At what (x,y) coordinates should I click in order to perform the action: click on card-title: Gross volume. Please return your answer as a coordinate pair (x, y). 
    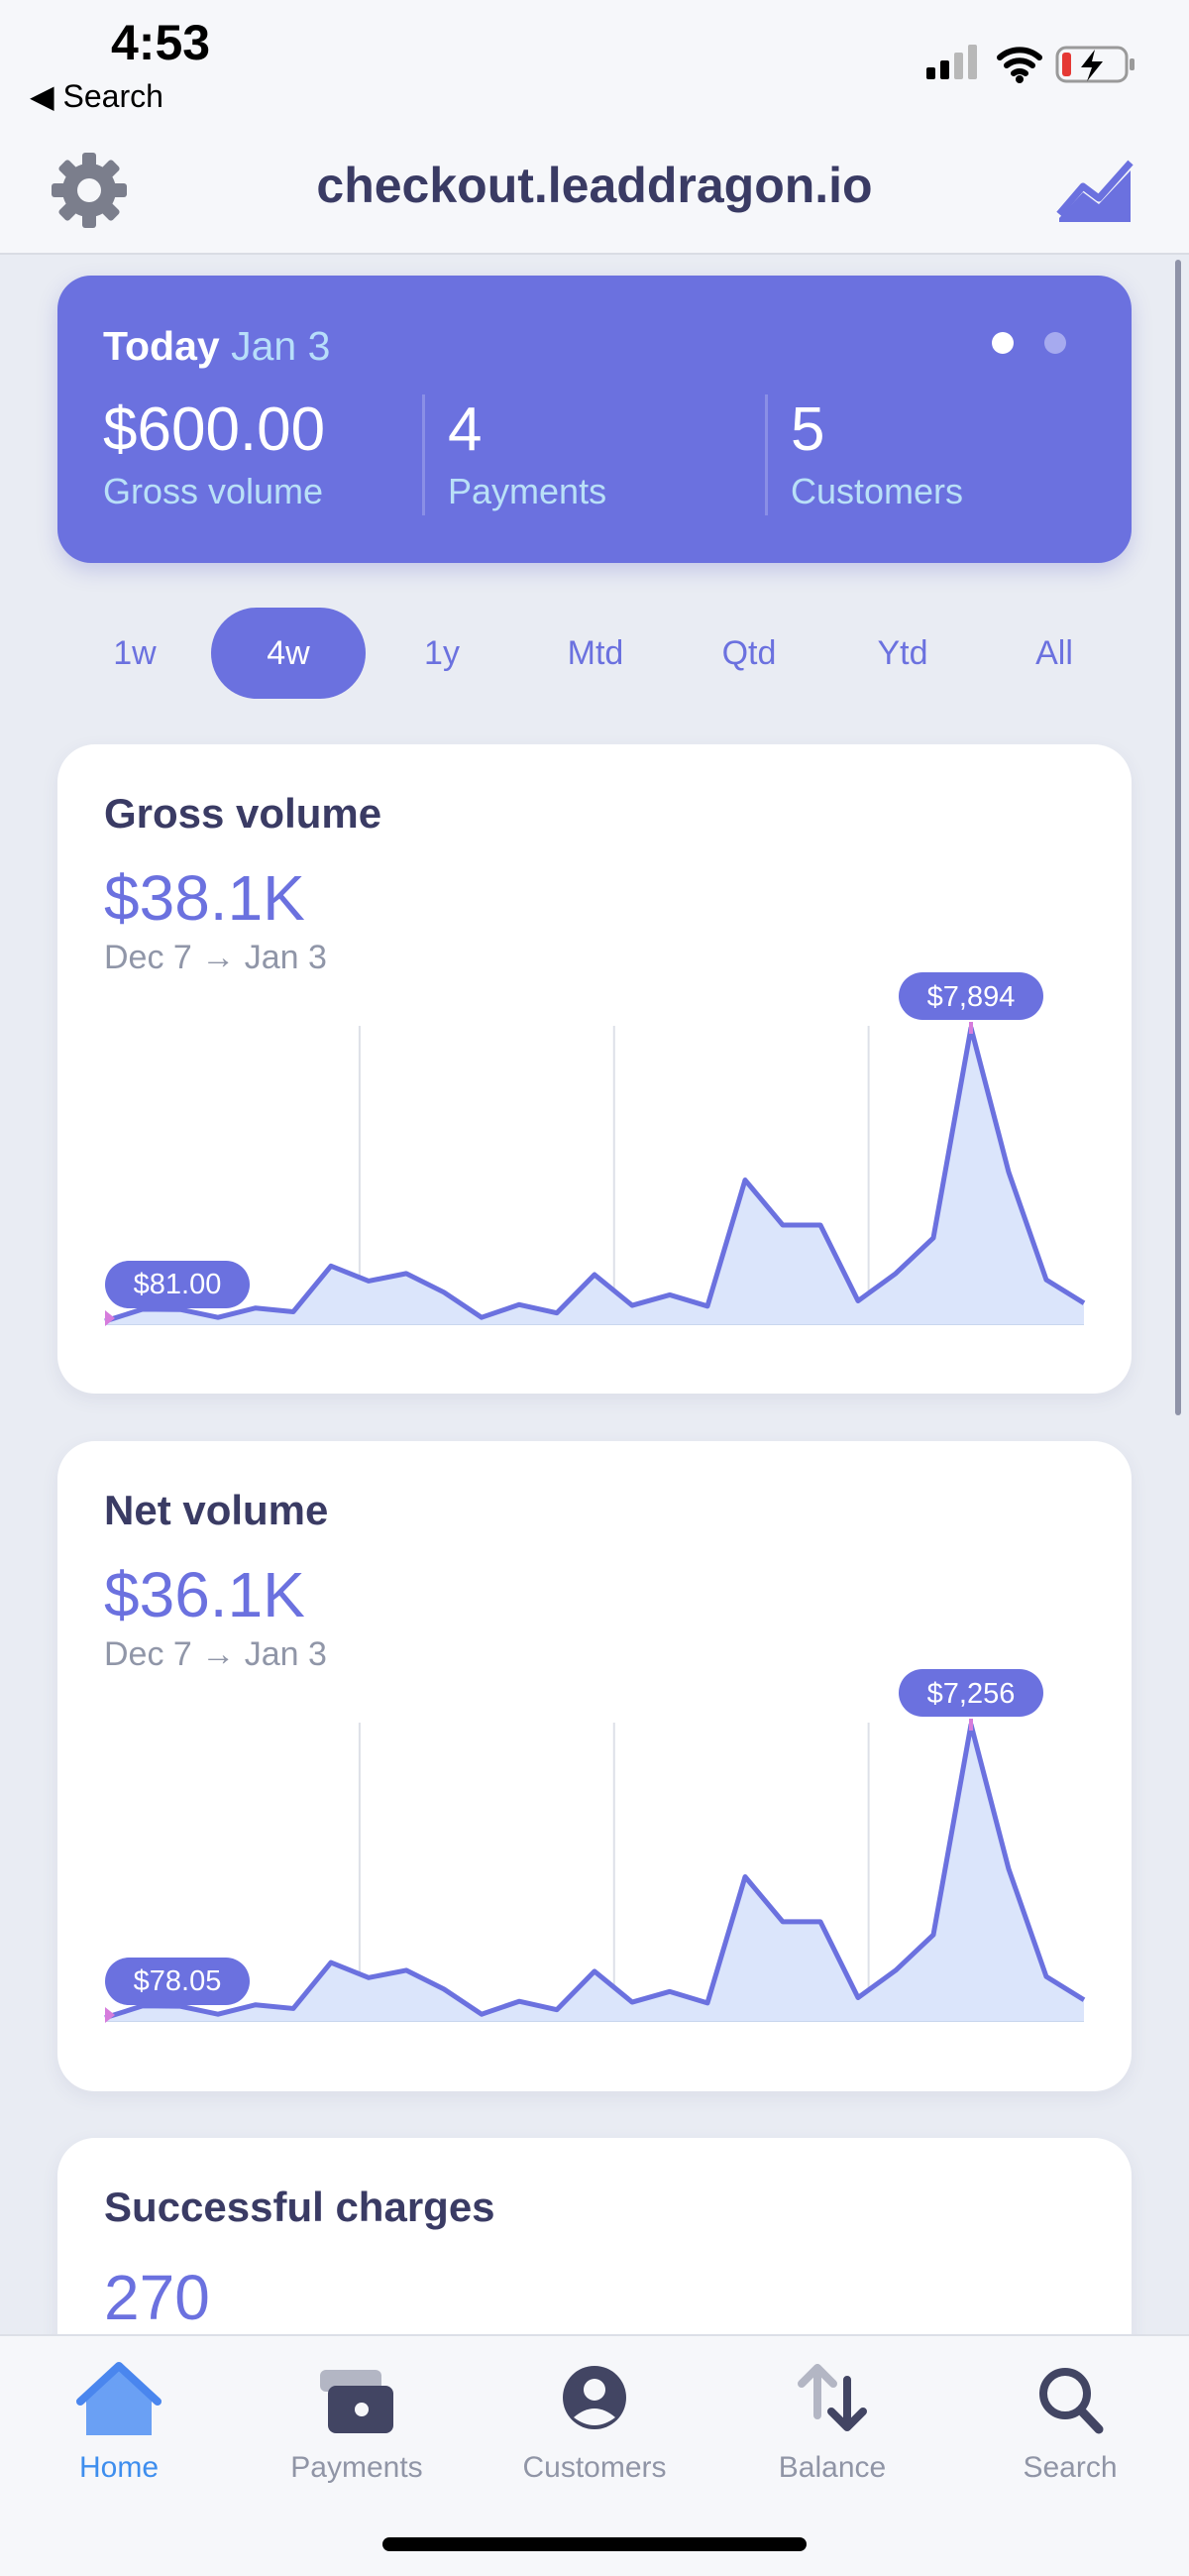
    Looking at the image, I should click on (243, 814).